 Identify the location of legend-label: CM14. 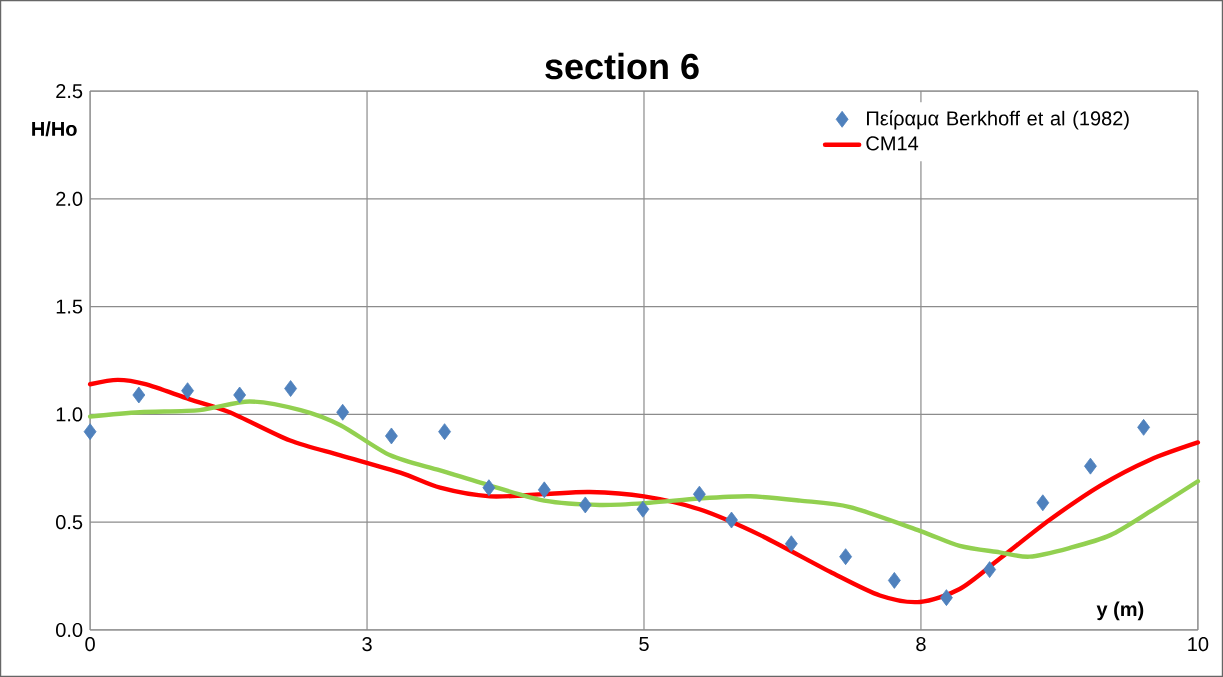
(892, 143).